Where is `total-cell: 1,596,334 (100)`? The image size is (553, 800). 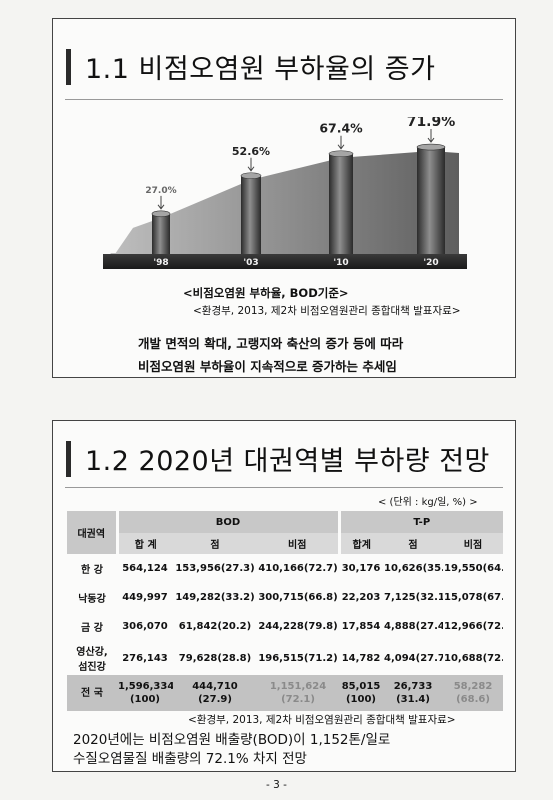 total-cell: 1,596,334 (100) is located at coordinates (145, 693).